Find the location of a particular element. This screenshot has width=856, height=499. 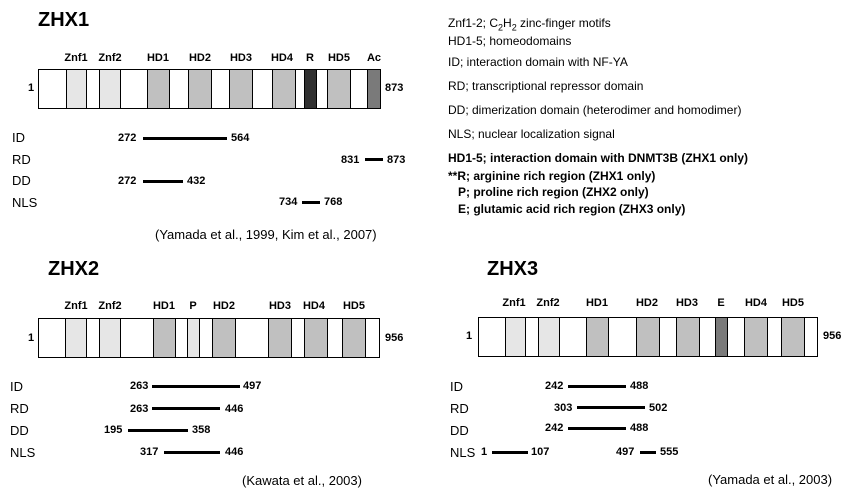

zhx3-hd3-segment is located at coordinates (688, 337).